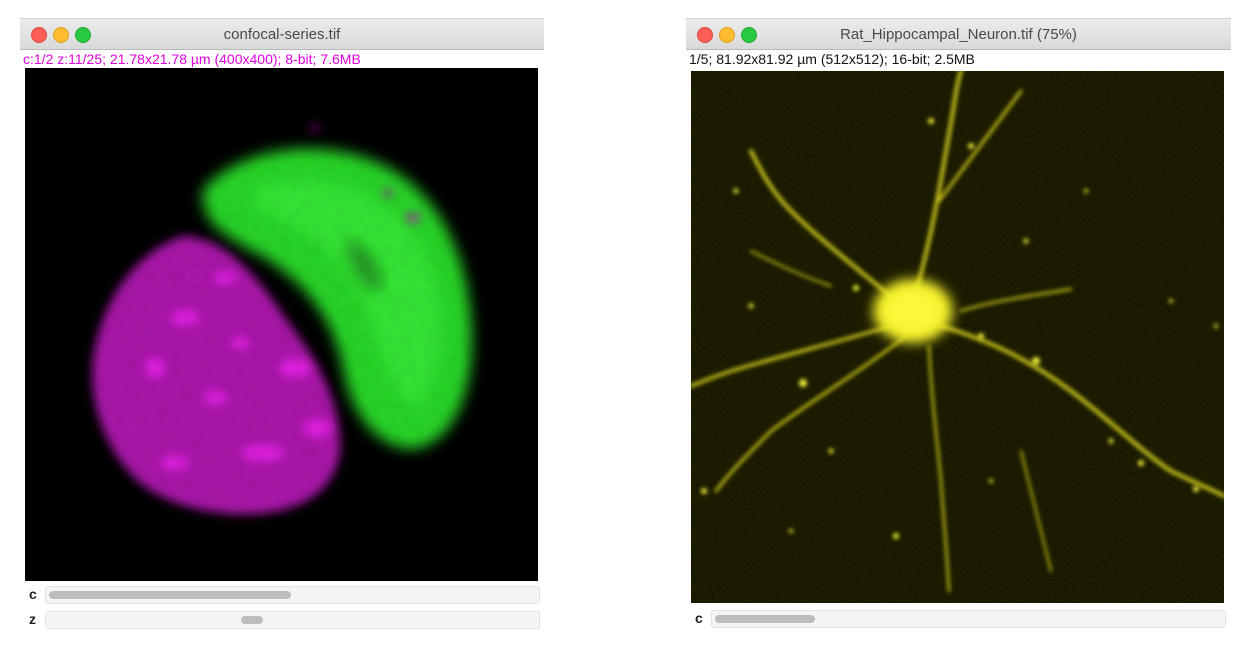 Image resolution: width=1249 pixels, height=656 pixels. I want to click on z-slider-thumb, so click(252, 620).